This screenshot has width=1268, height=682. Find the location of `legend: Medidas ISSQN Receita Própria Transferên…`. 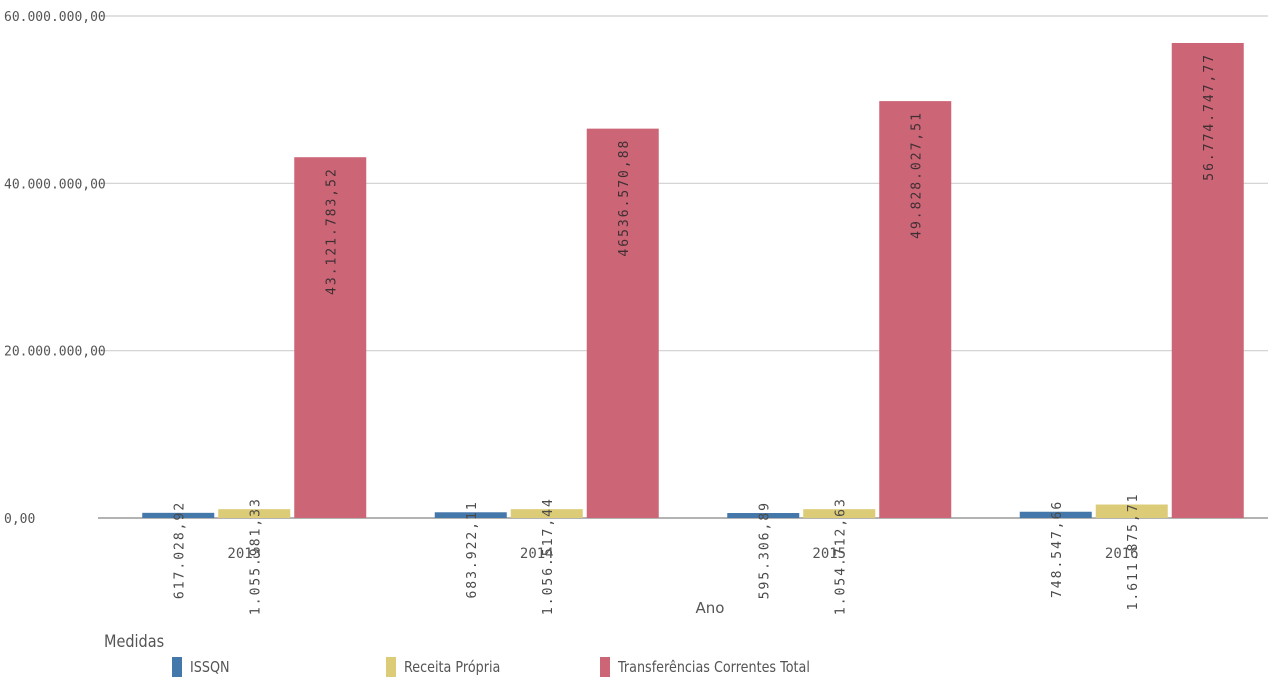

legend: Medidas ISSQN Receita Própria Transferên… is located at coordinates (679, 654).